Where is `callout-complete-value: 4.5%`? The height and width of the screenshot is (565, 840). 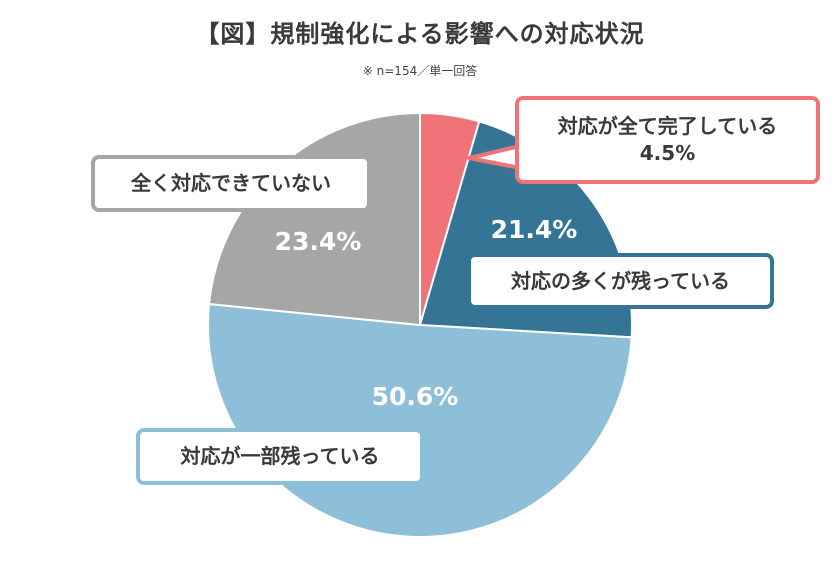
callout-complete-value: 4.5% is located at coordinates (667, 153).